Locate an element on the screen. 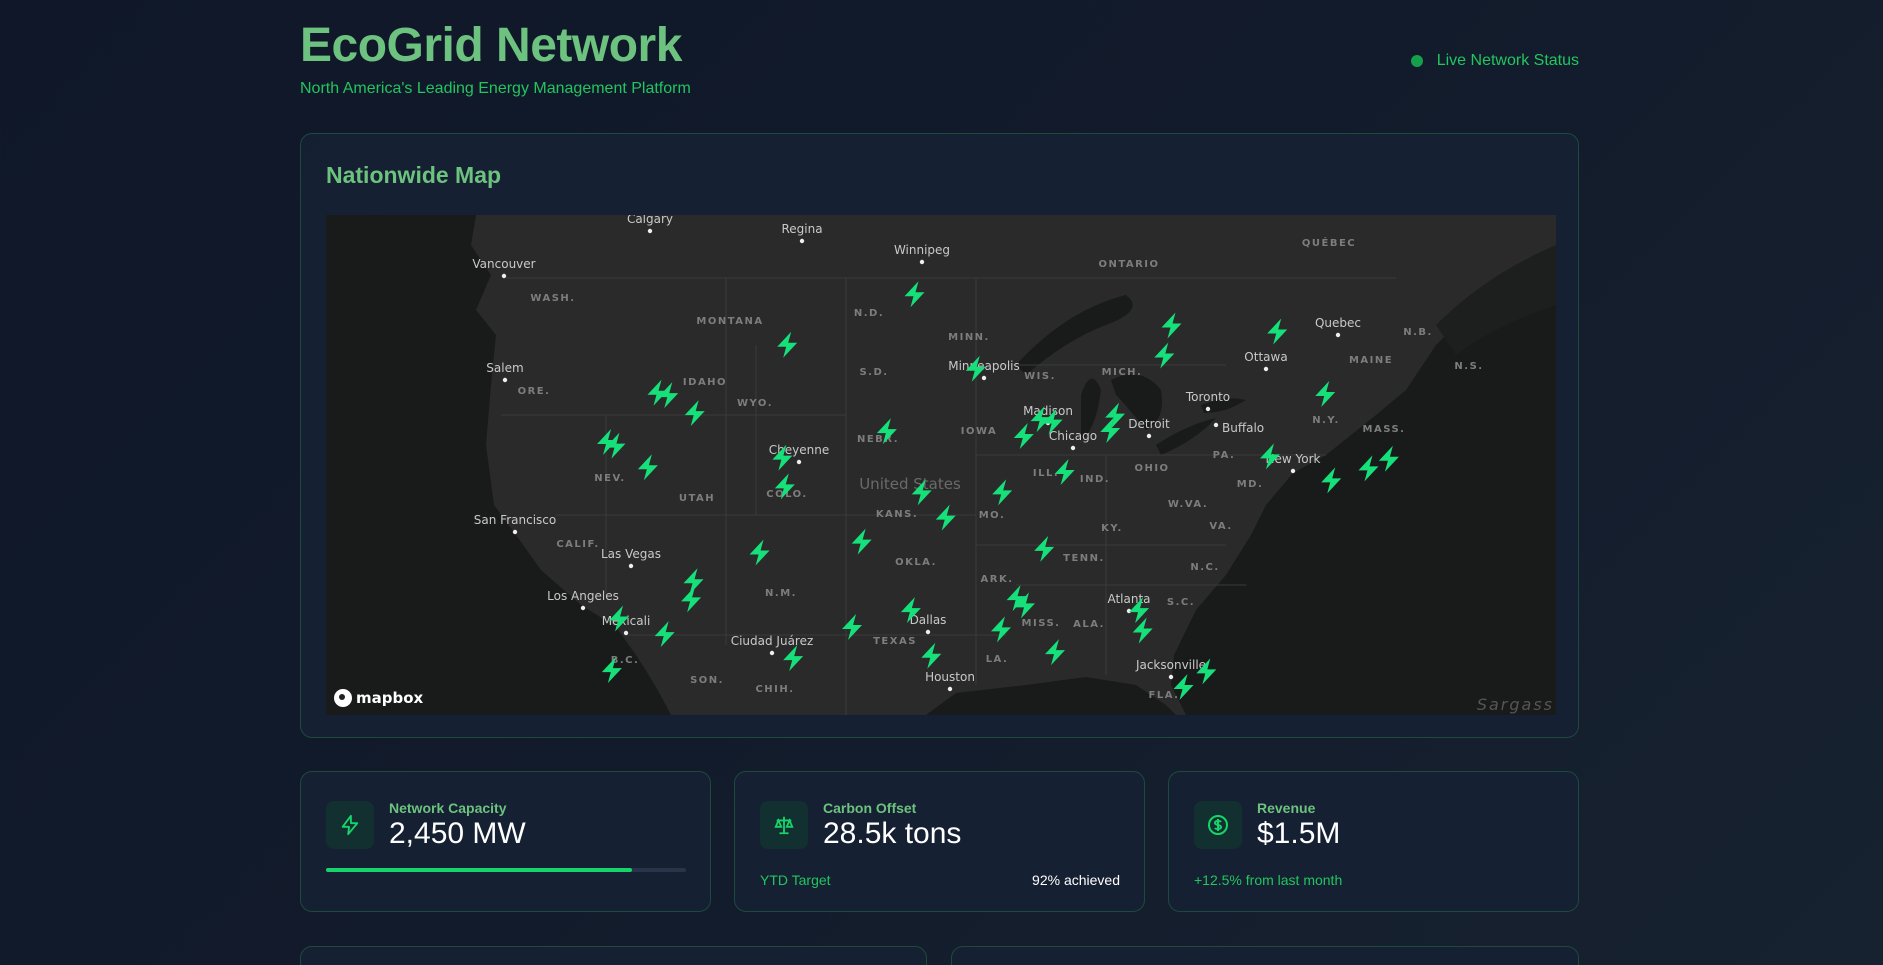 This screenshot has width=1883, height=965. region-label: MONTANA is located at coordinates (729, 321).